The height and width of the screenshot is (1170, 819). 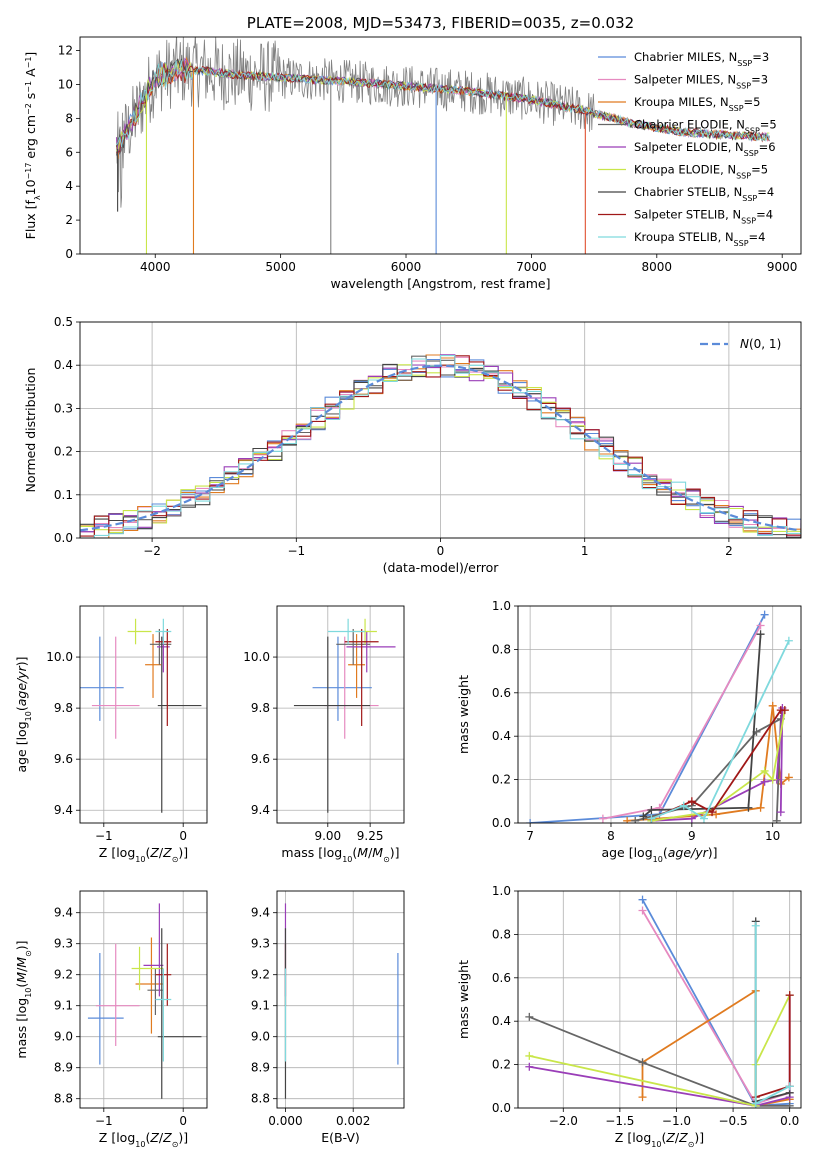 I want to click on y-tick-label: 0.1, so click(x=63, y=495).